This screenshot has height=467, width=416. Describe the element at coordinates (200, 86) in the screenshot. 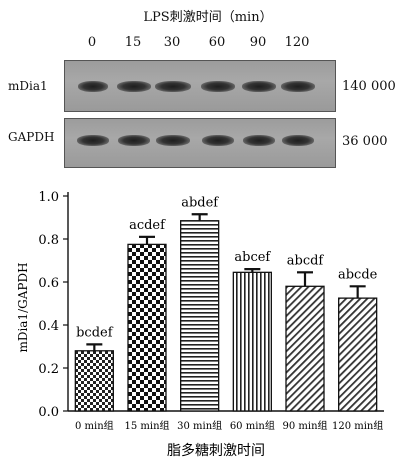

I see `blot-strip-mdia1` at that location.